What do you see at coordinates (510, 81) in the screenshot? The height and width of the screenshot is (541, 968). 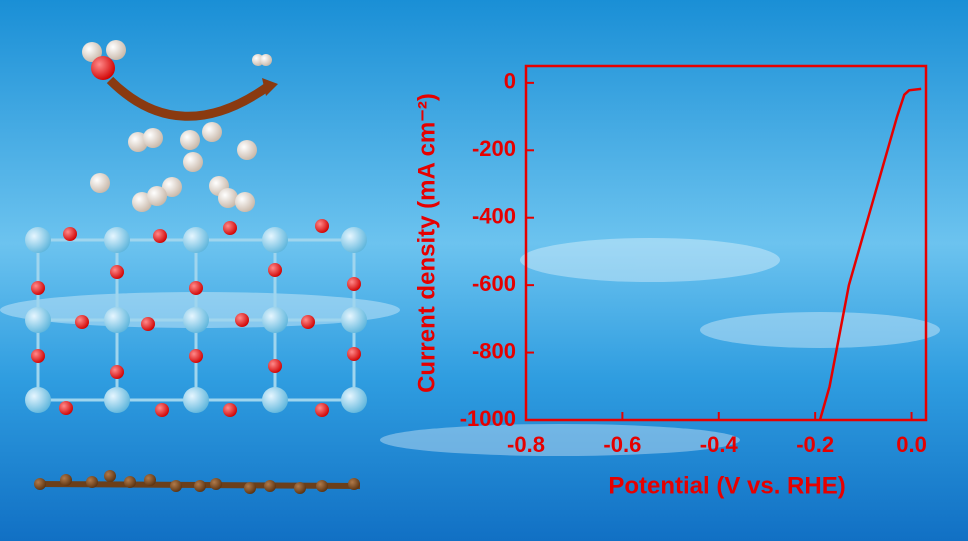 I see `y-tick-label: 0` at bounding box center [510, 81].